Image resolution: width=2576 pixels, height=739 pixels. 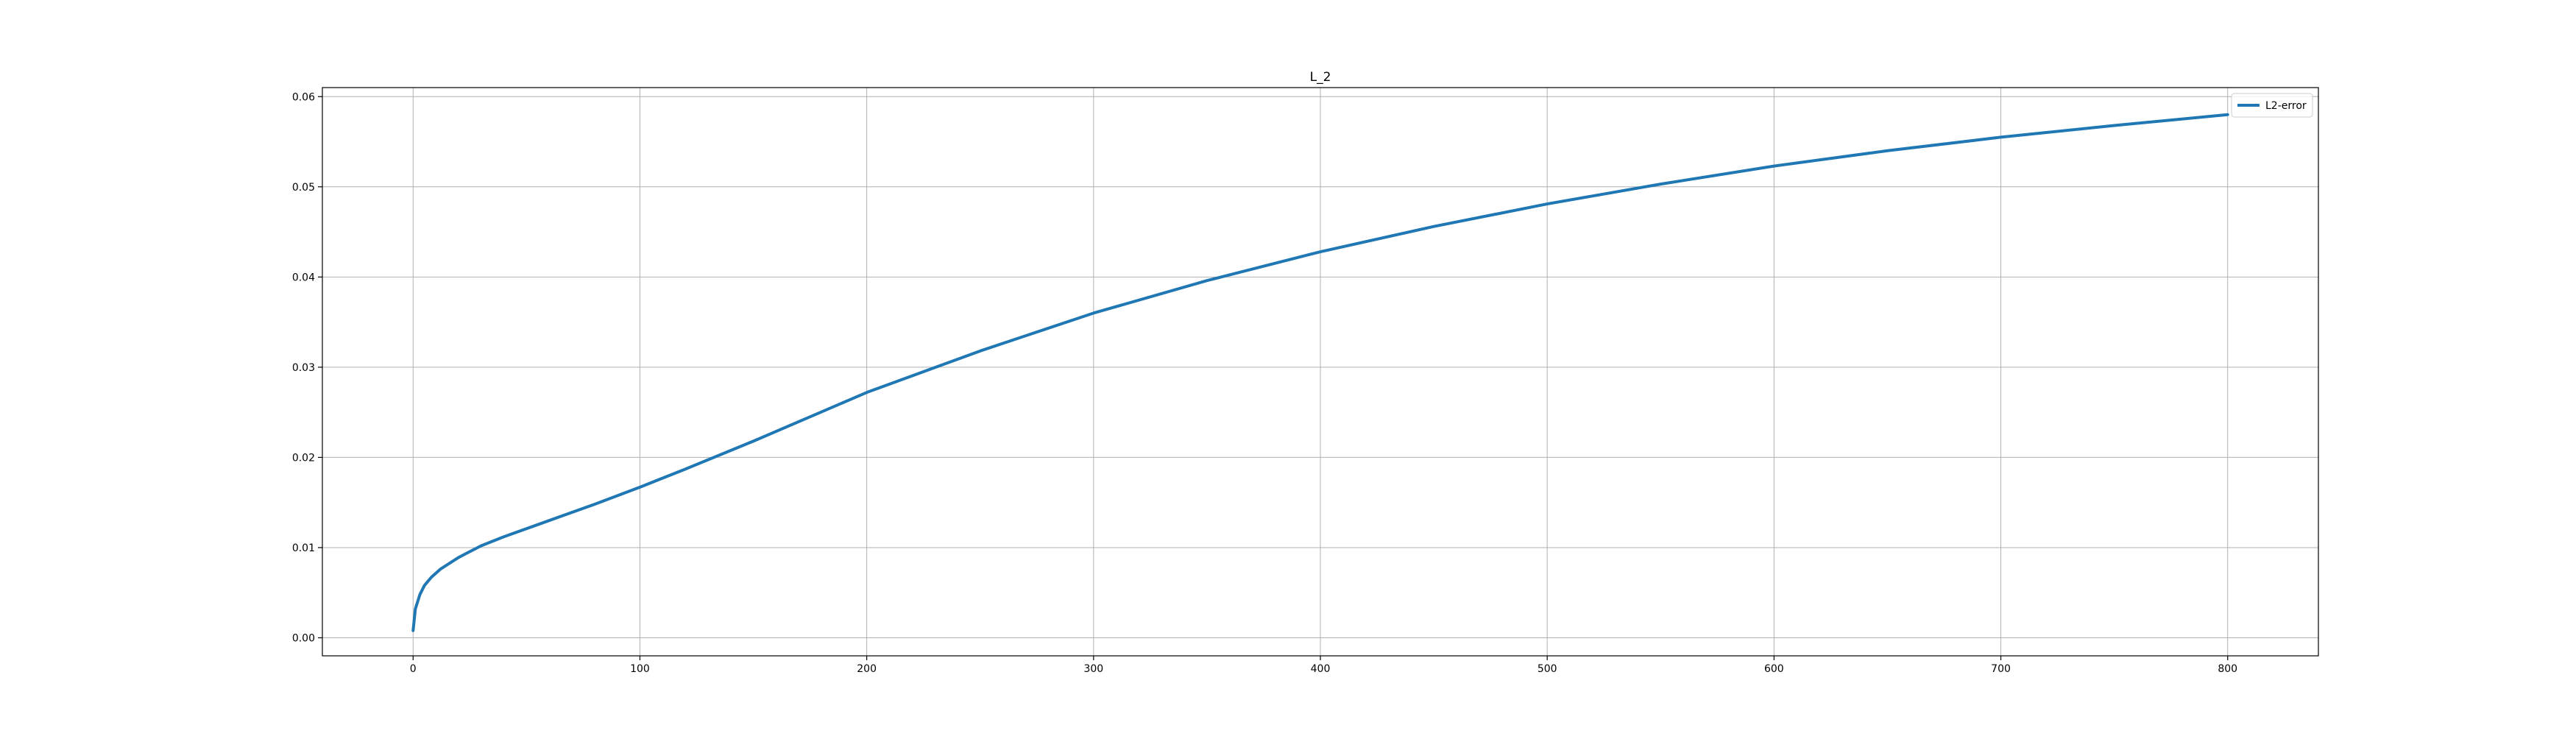 I want to click on x-tick-label: 600, so click(x=1774, y=669).